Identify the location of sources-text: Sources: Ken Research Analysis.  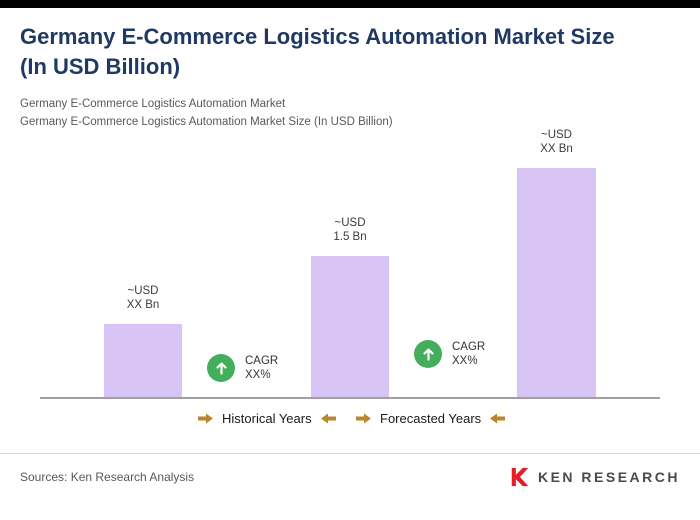
(107, 476).